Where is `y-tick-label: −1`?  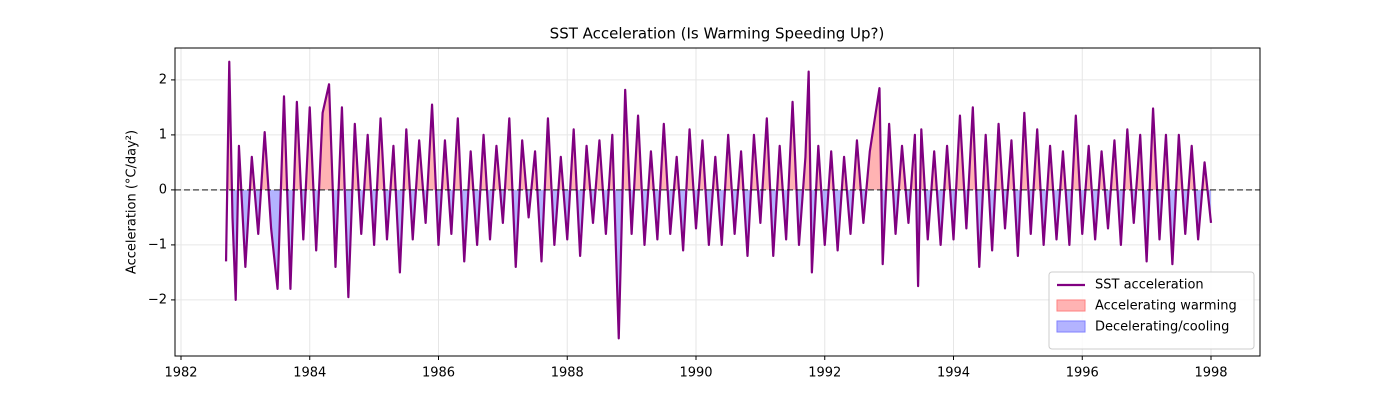 y-tick-label: −1 is located at coordinates (157, 244).